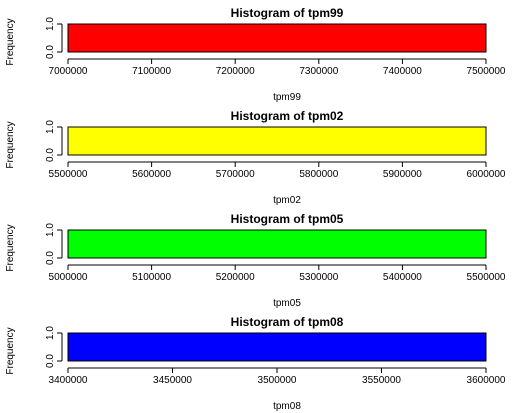  Describe the element at coordinates (235, 174) in the screenshot. I see `x-tick-label: 5700000` at that location.